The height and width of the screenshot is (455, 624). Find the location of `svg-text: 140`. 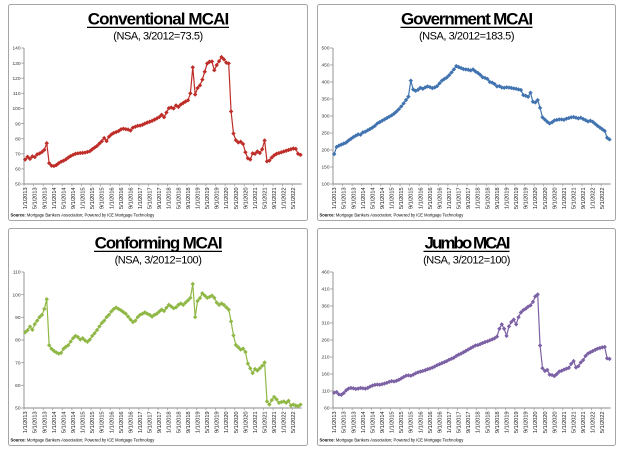

svg-text: 140 is located at coordinates (16, 49).